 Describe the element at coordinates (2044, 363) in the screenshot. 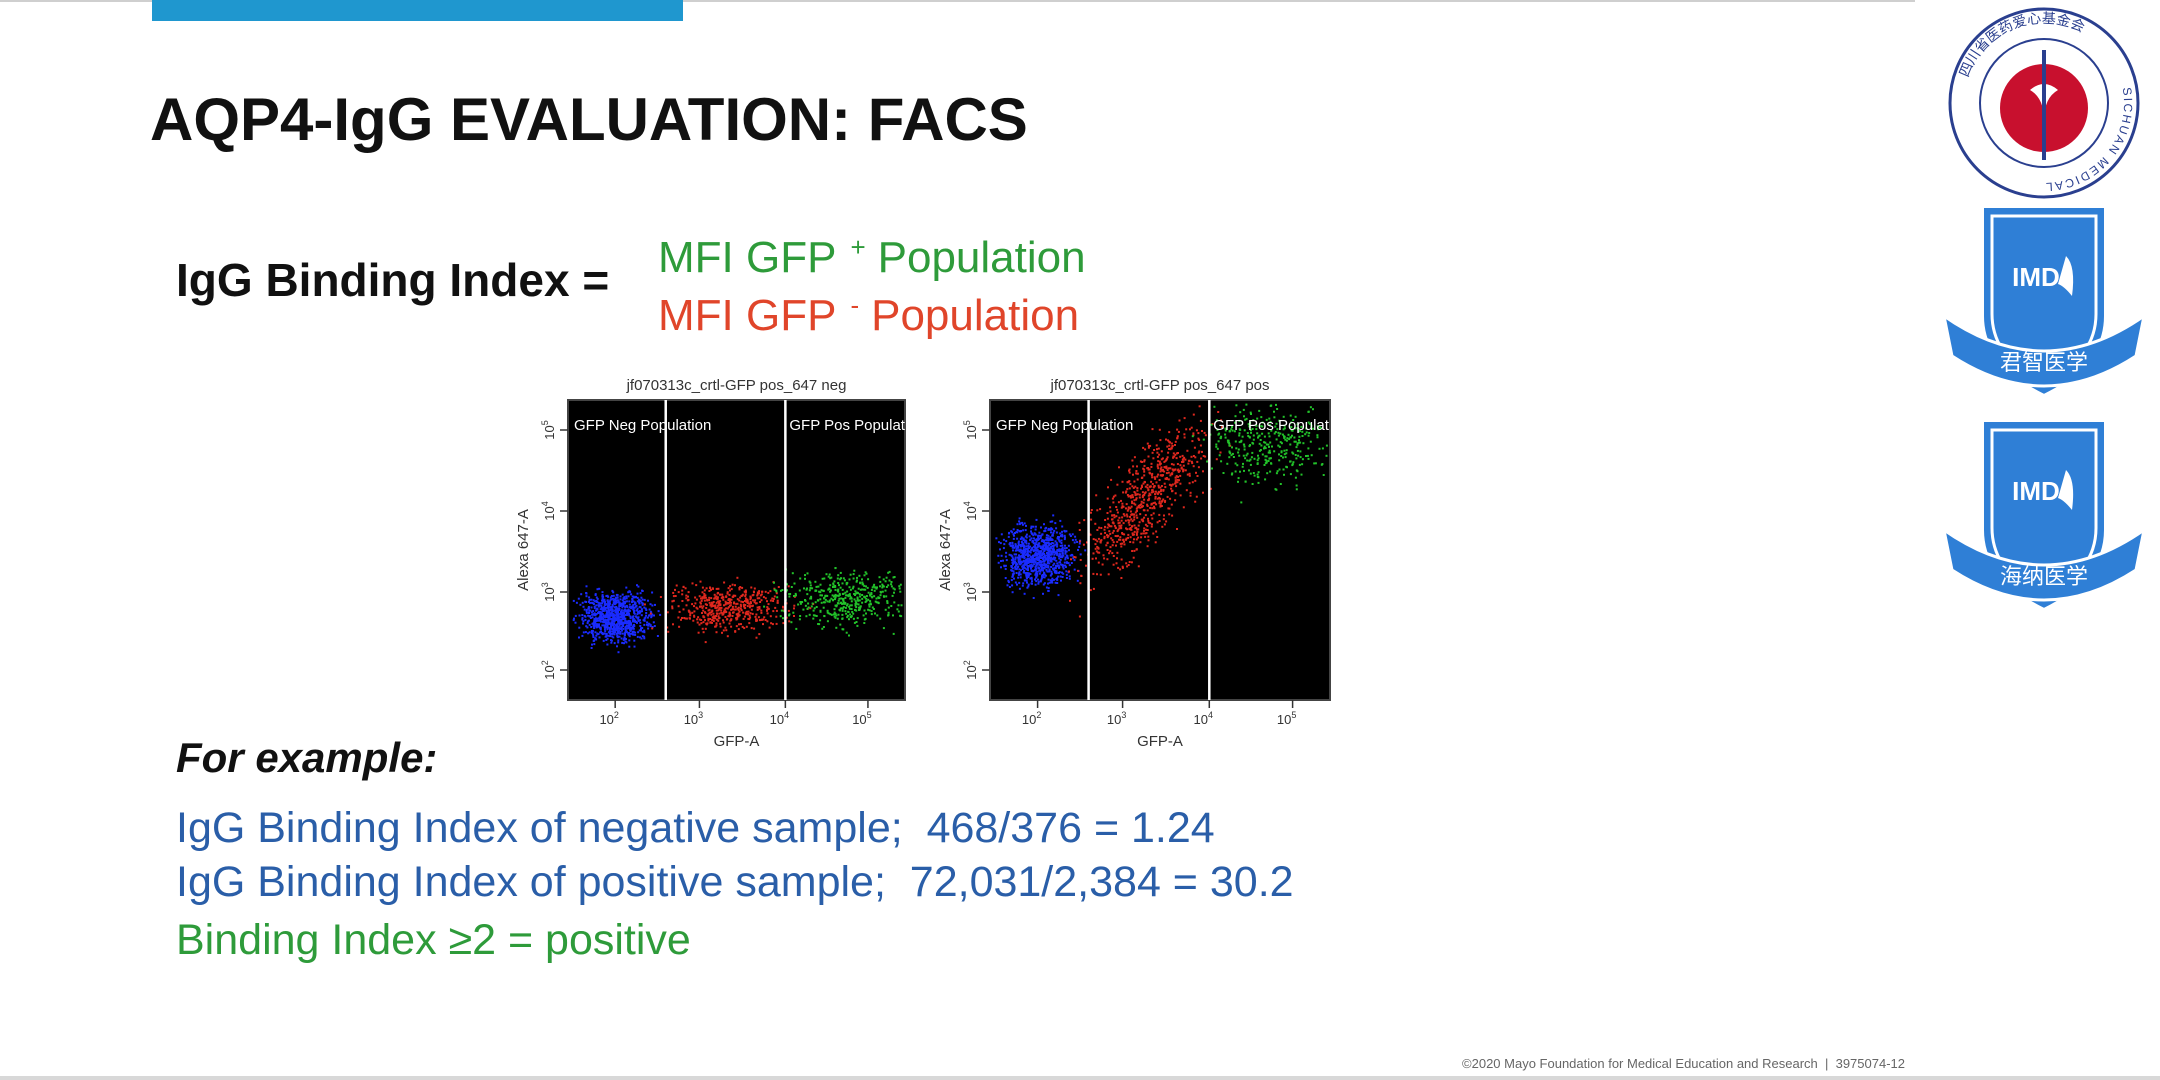

I see `shield-name: 君智医学` at that location.